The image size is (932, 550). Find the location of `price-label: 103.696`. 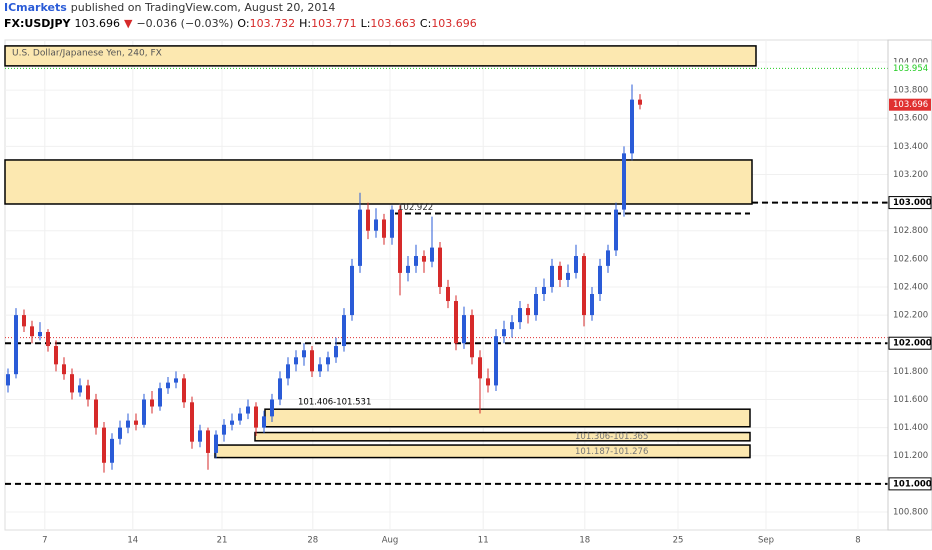

price-label: 103.696 is located at coordinates (910, 105).